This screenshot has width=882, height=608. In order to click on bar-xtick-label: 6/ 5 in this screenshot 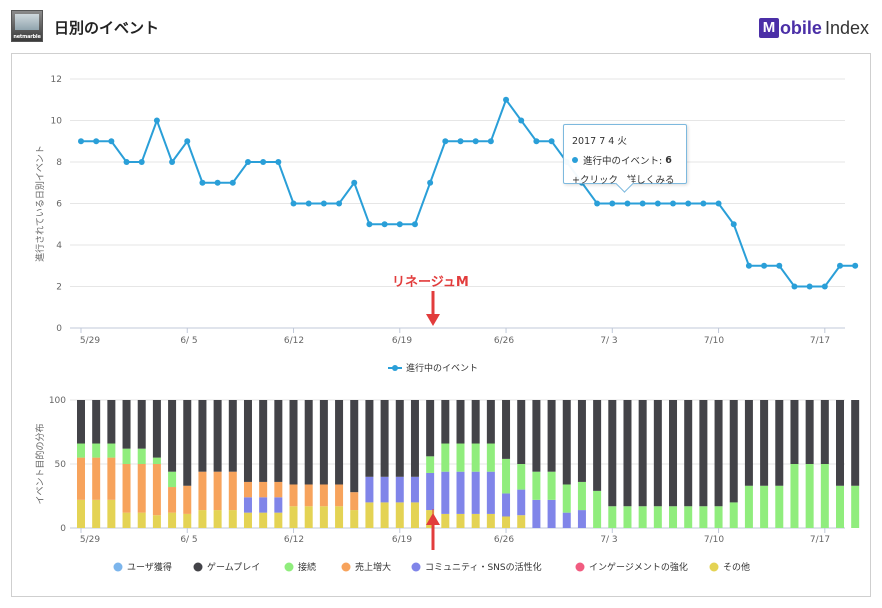, I will do `click(188, 540)`.